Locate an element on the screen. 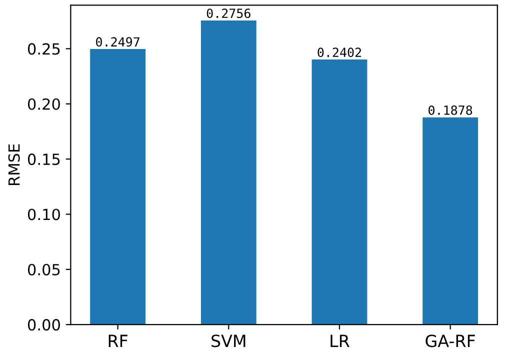 The width and height of the screenshot is (505, 349). y-tick-label: 0.00 is located at coordinates (44, 325).